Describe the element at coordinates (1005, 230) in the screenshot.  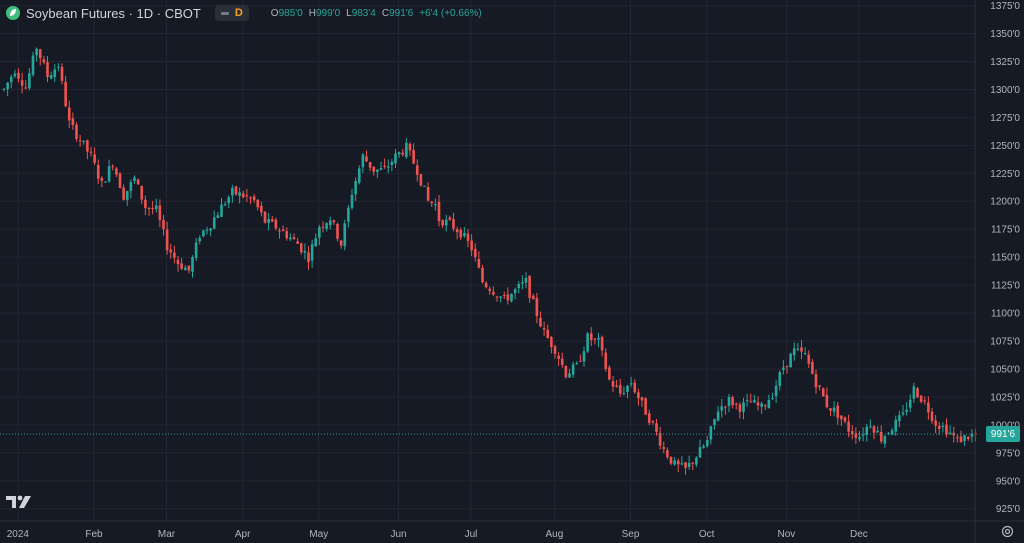
I see `price-tick-label: 1175'0` at that location.